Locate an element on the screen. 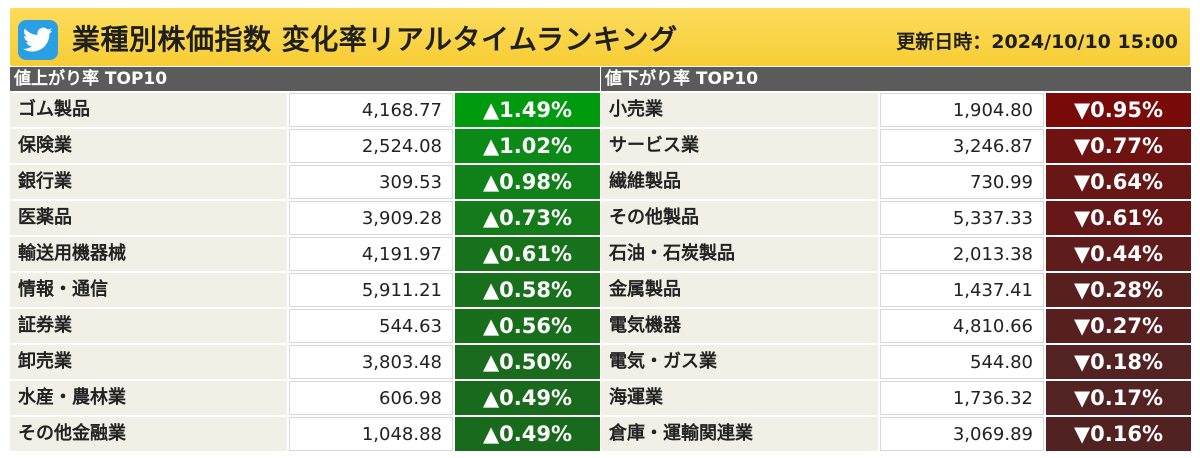 This screenshot has height=458, width=1200. table-row: 輸送用機器械 4,191.97 ▲0.61% is located at coordinates (305, 254).